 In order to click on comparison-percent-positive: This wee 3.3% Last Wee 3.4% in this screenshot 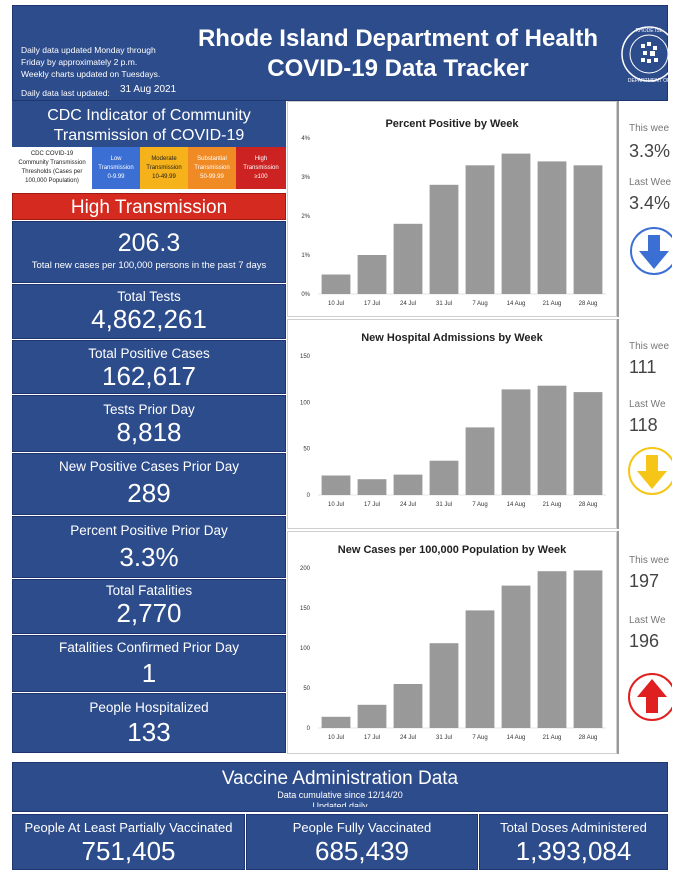, I will do `click(644, 209)`.